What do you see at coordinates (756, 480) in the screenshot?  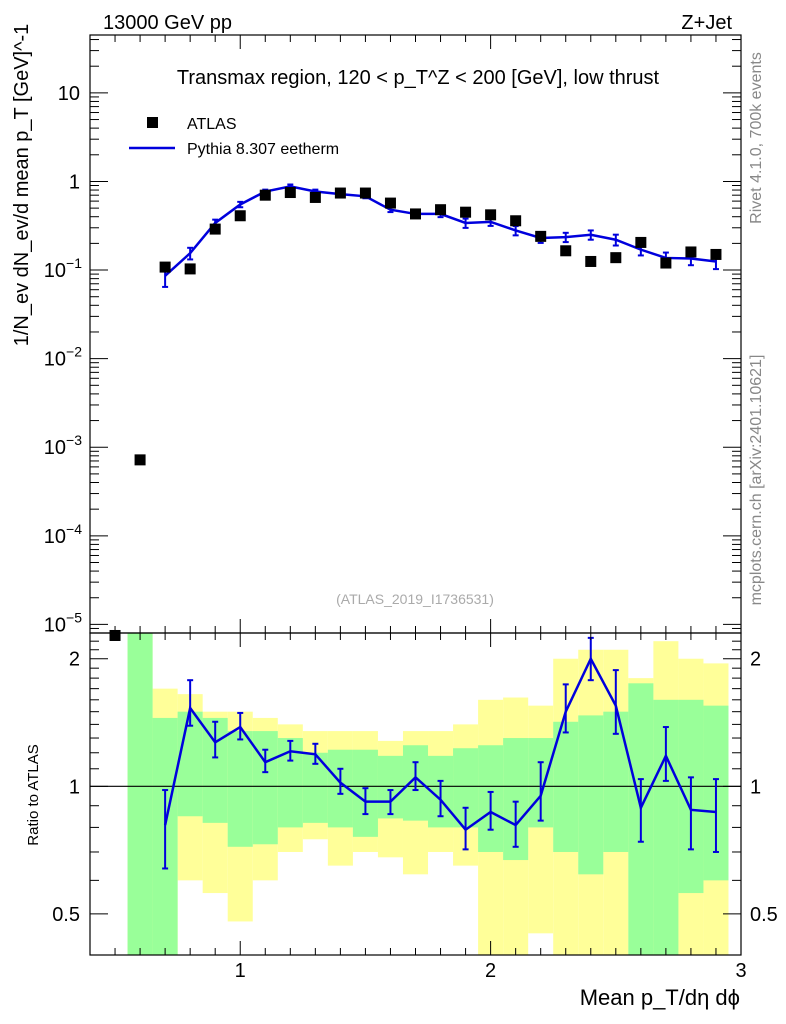 I see `mcplots-site-label: mcplots.cern.ch [arXiv:2401.10621]` at bounding box center [756, 480].